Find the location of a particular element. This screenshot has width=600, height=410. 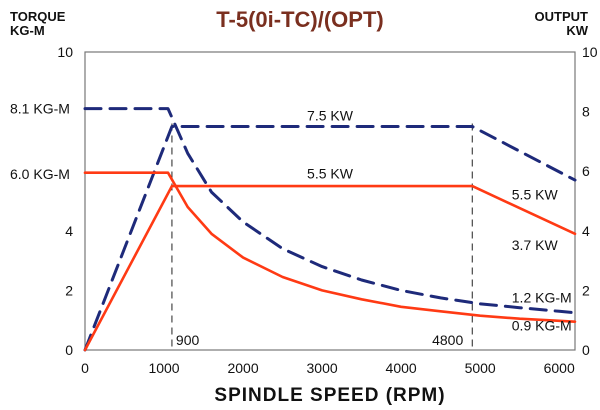

value-annotation: 3.7 KW is located at coordinates (535, 245).